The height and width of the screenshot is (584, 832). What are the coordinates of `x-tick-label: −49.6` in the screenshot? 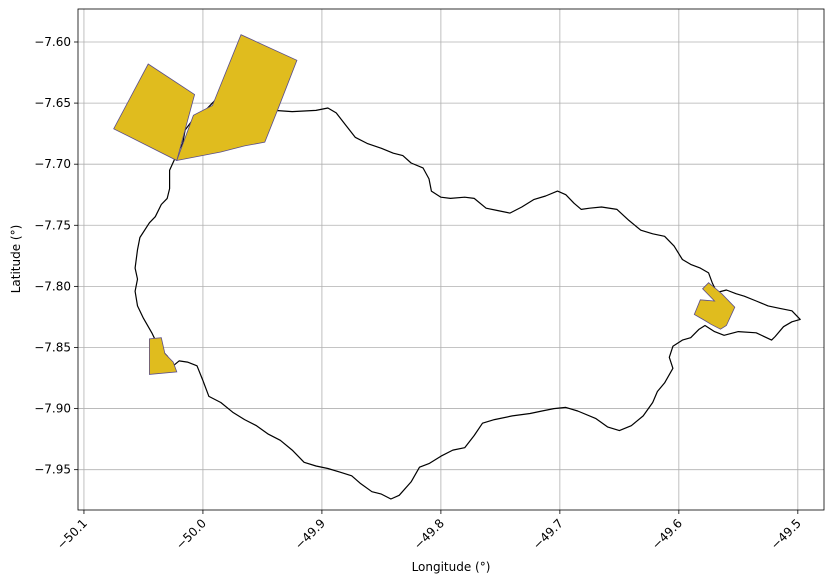 It's located at (667, 534).